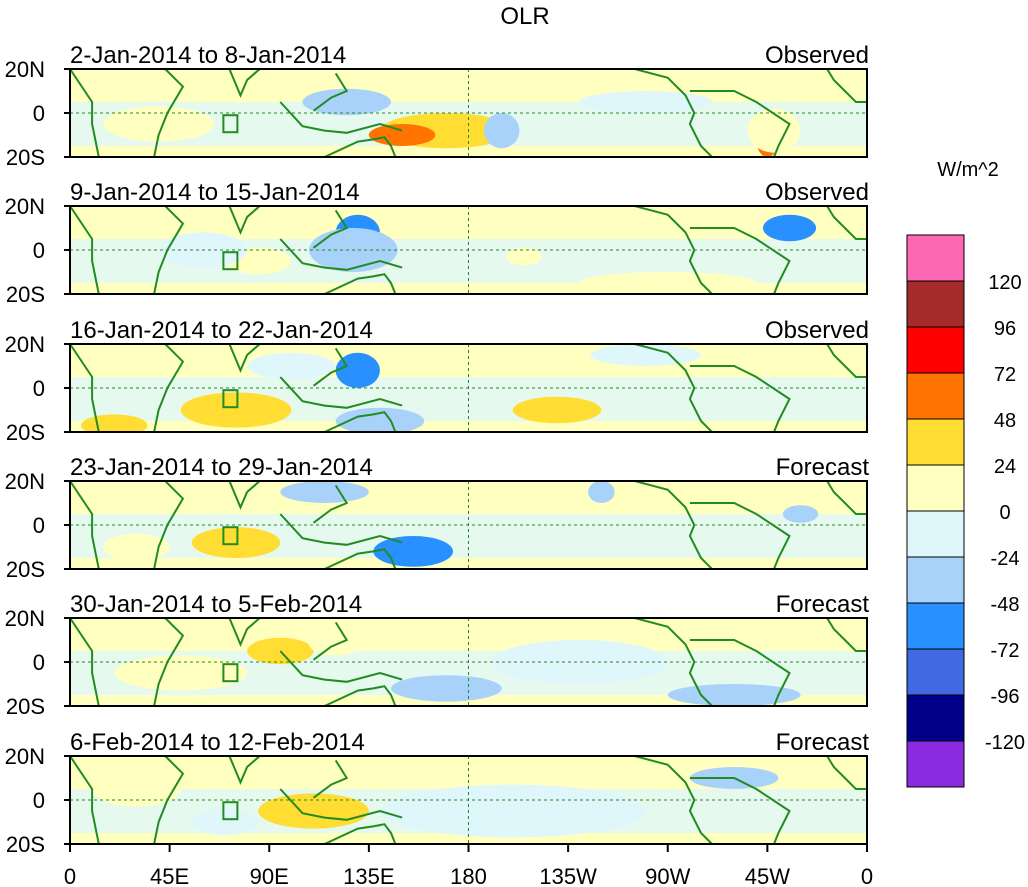  I want to click on panel-period: 6-Feb-2014 to 12-Feb-2014, so click(217, 742).